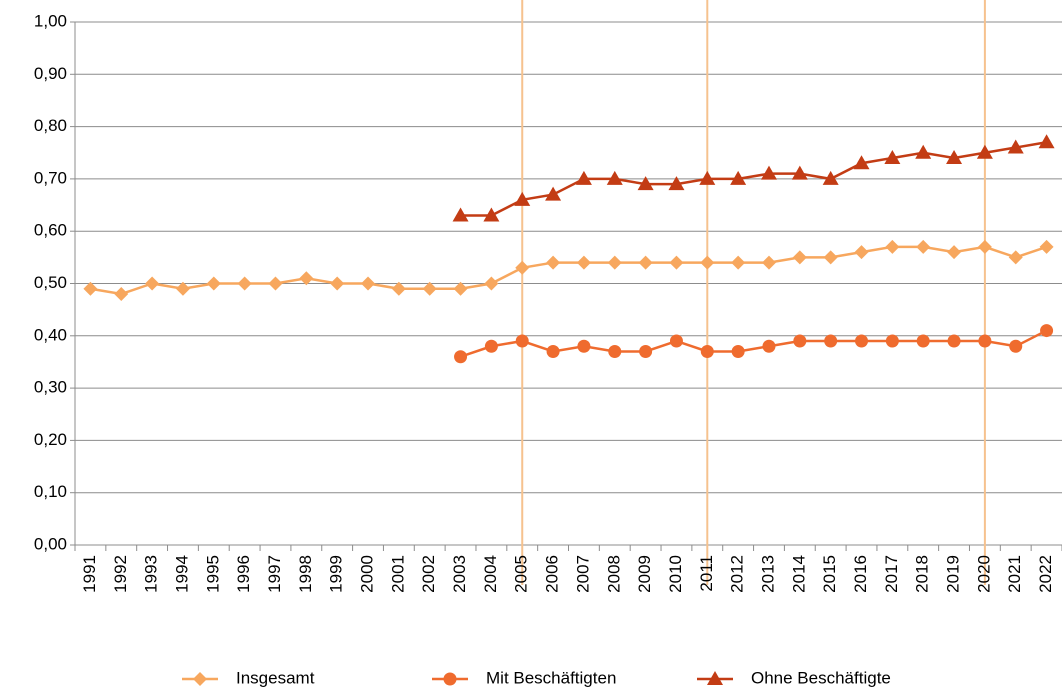 The image size is (1062, 693). What do you see at coordinates (336, 574) in the screenshot?
I see `x-tick-label: 1999` at bounding box center [336, 574].